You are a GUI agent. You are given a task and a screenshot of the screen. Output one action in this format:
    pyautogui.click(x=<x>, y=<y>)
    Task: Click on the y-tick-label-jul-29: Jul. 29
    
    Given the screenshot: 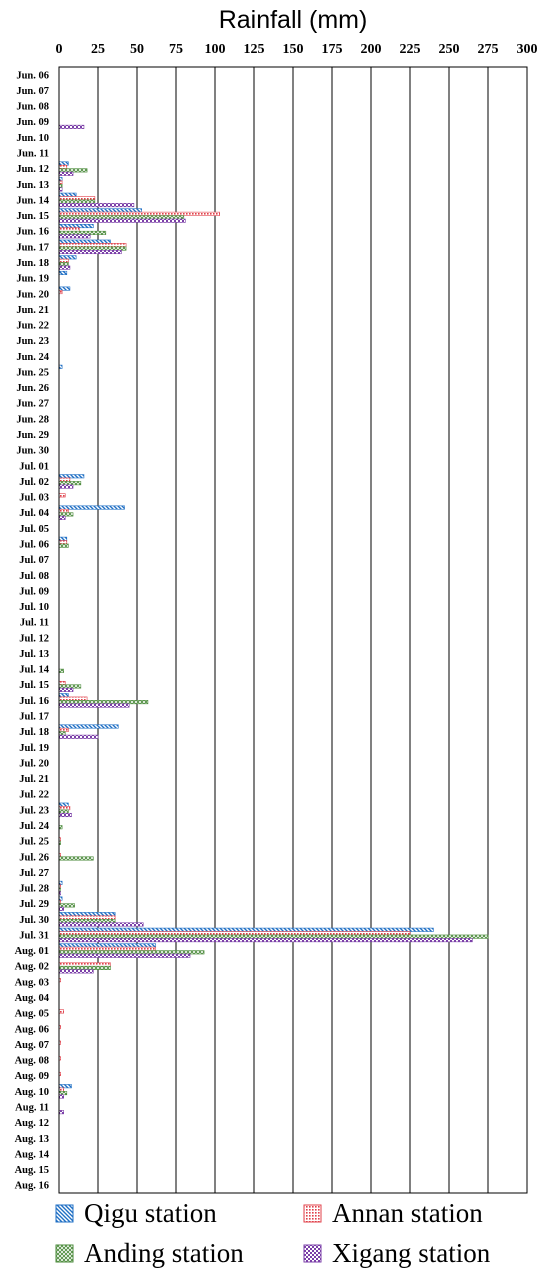 What is the action you would take?
    pyautogui.click(x=34, y=904)
    